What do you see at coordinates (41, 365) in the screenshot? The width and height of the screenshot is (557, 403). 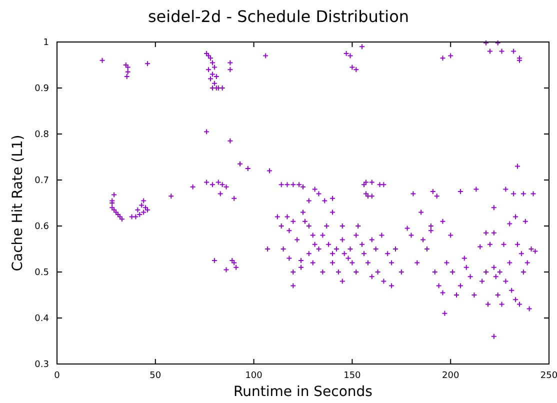 I see `y-tick-label: 0.3` at bounding box center [41, 365].